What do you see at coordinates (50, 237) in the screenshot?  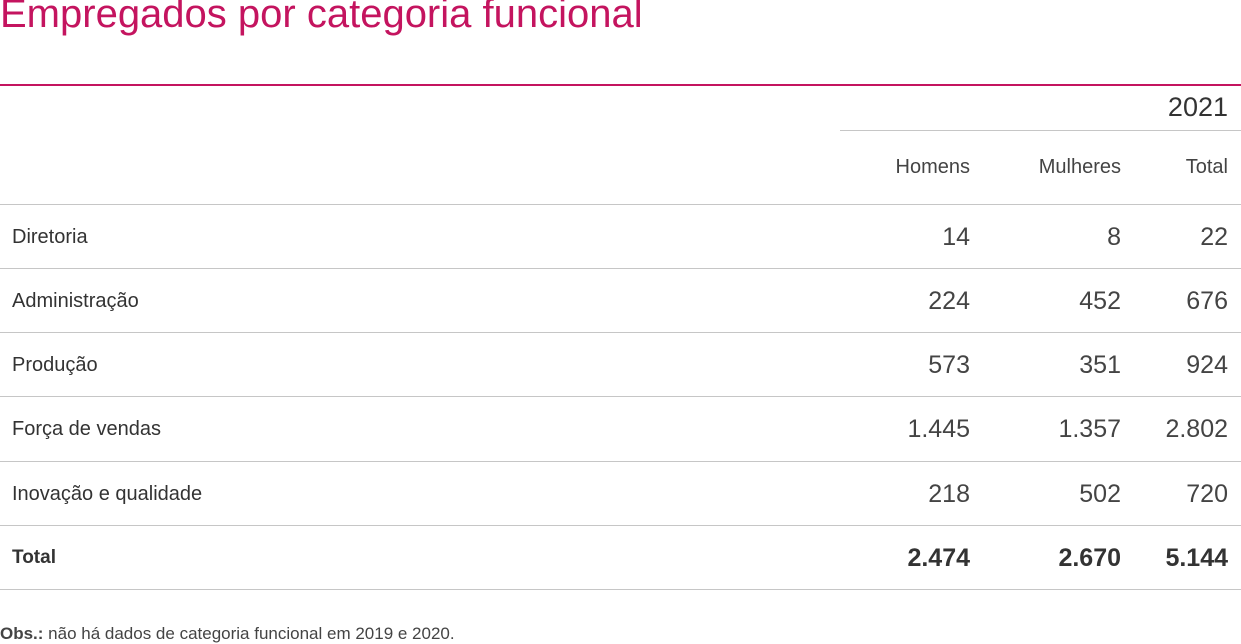 I see `row-label: Diretoria` at bounding box center [50, 237].